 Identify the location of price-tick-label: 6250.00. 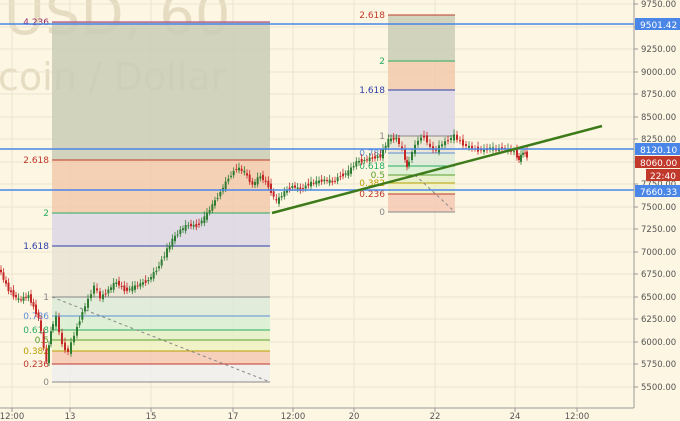
(658, 320).